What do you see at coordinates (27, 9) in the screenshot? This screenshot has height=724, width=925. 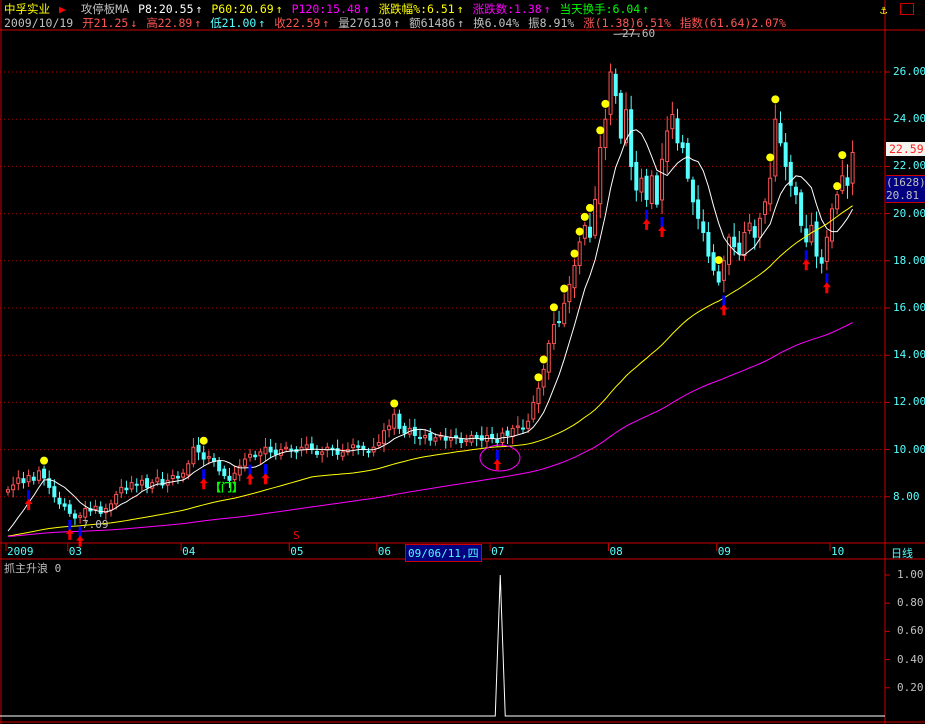 I see `stock-name: 中孚实业` at bounding box center [27, 9].